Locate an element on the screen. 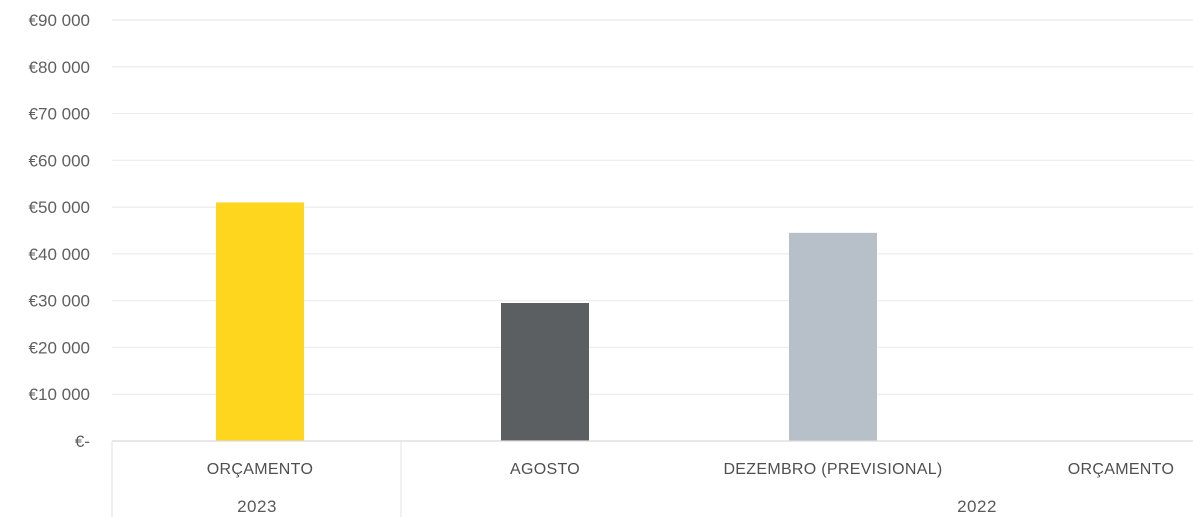 The image size is (1193, 517). category-label: DEZEMBRO (PREVISIONAL) is located at coordinates (832, 469).